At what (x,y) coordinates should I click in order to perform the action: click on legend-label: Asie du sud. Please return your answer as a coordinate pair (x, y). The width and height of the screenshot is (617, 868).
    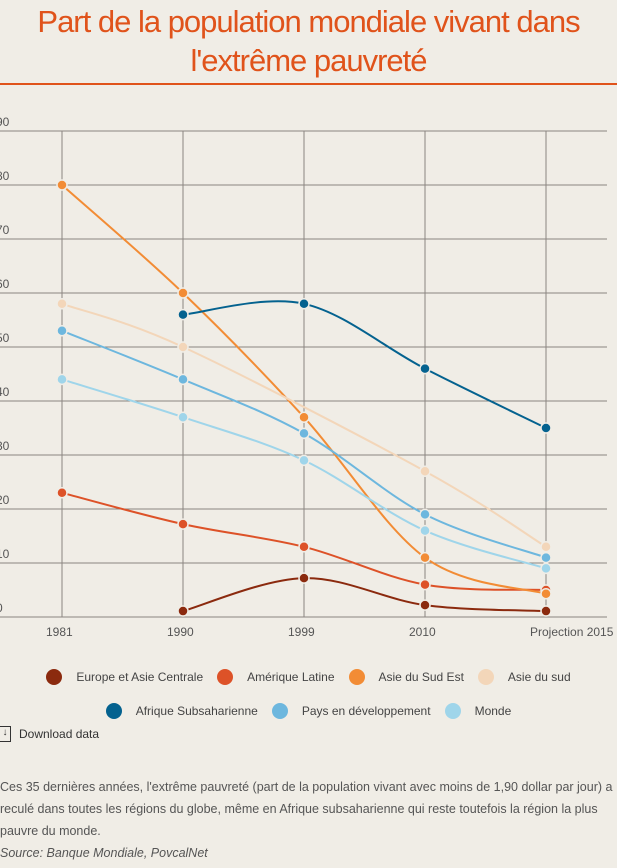
    Looking at the image, I should click on (539, 677).